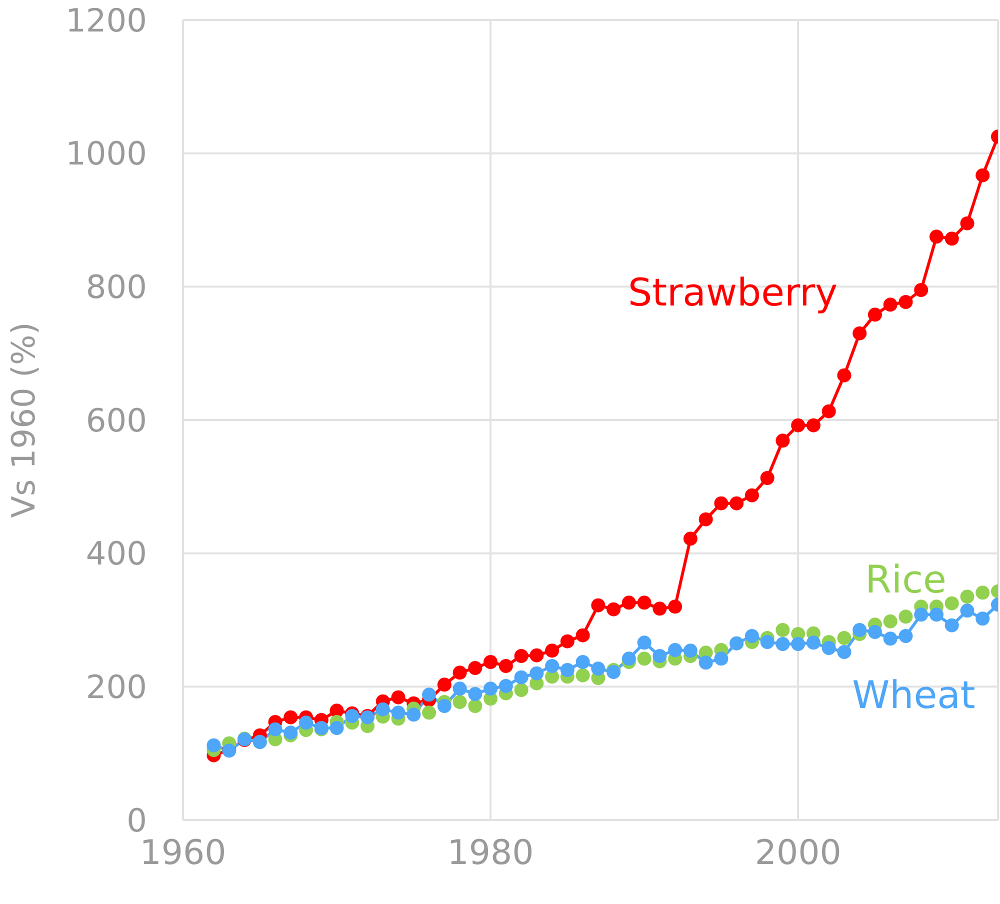 The width and height of the screenshot is (1000, 904). Describe the element at coordinates (23, 420) in the screenshot. I see `y-axis-title: Vs 1960 (%)` at that location.